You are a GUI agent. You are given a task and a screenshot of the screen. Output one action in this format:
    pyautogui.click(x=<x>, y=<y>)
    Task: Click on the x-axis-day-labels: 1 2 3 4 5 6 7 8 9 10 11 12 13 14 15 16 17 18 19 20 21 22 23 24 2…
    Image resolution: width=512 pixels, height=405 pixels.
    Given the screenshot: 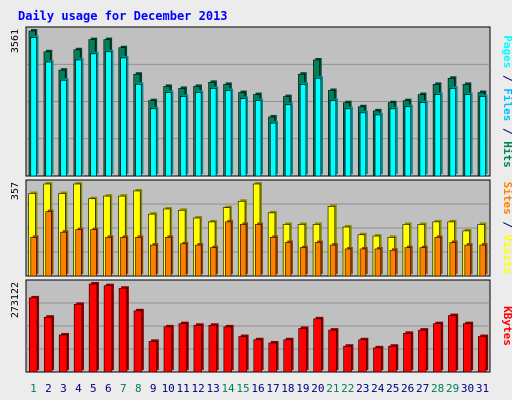 What is the action you would take?
    pyautogui.click(x=259, y=388)
    